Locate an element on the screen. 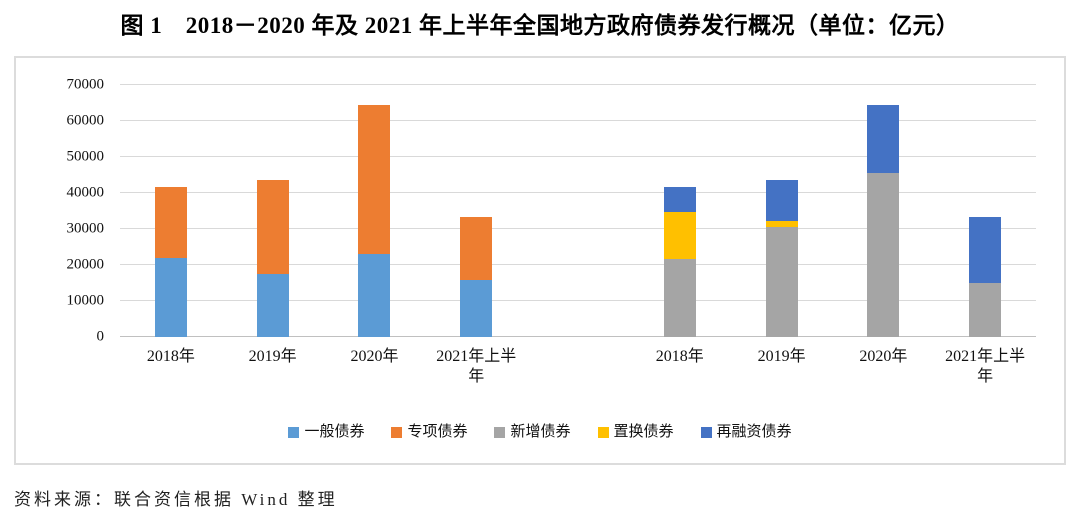  bar-slot-spacer is located at coordinates (578, 211).